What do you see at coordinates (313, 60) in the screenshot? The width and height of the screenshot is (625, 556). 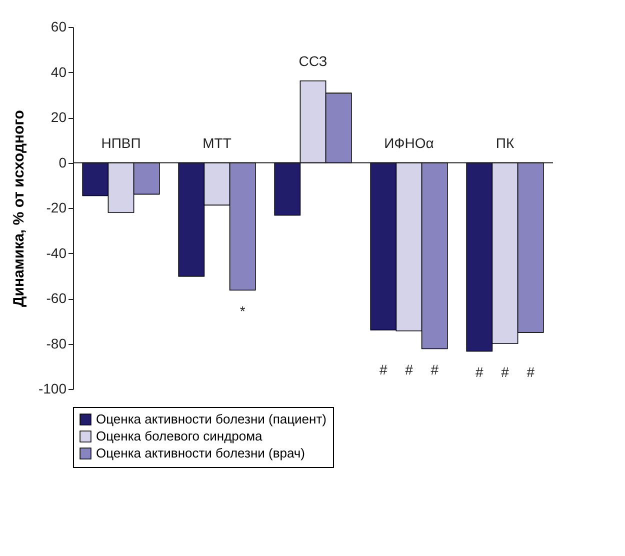 I see `x-tick-label: ССЗ` at bounding box center [313, 60].